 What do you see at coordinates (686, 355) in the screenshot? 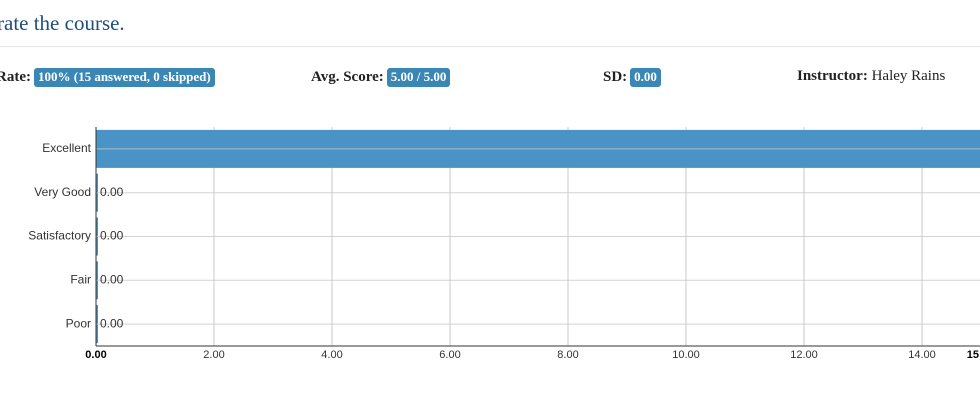
I see `x-tick-label: 10.00` at bounding box center [686, 355].